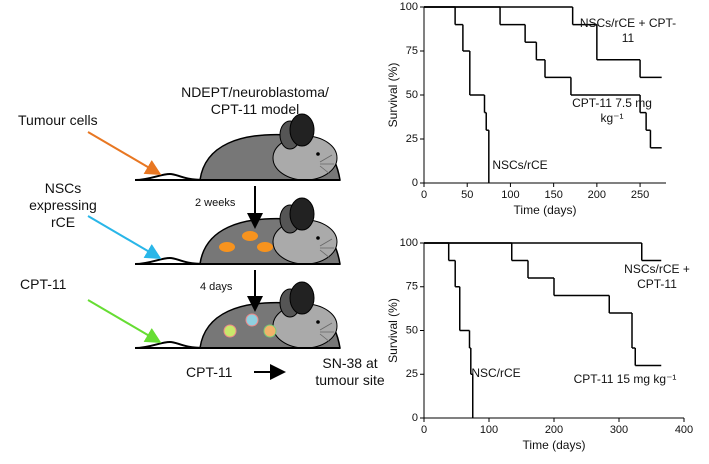  I want to click on reaction-label: SN-38 at tumour site, so click(350, 371).